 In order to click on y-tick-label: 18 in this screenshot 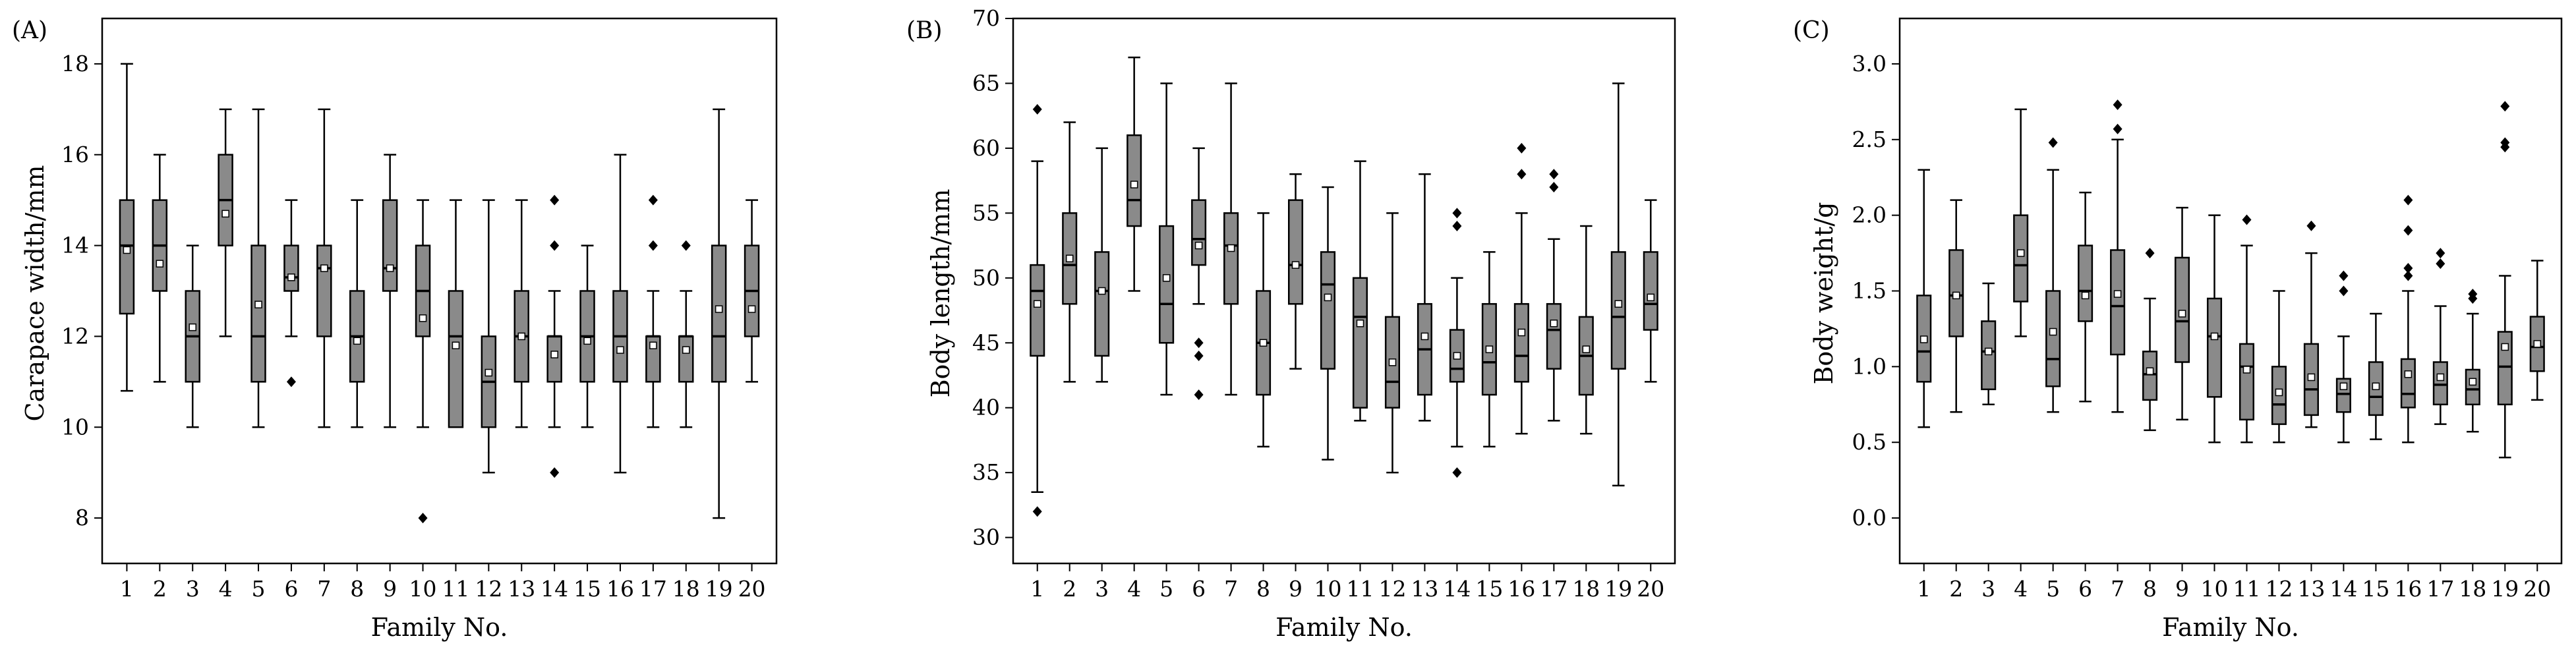, I will do `click(75, 63)`.